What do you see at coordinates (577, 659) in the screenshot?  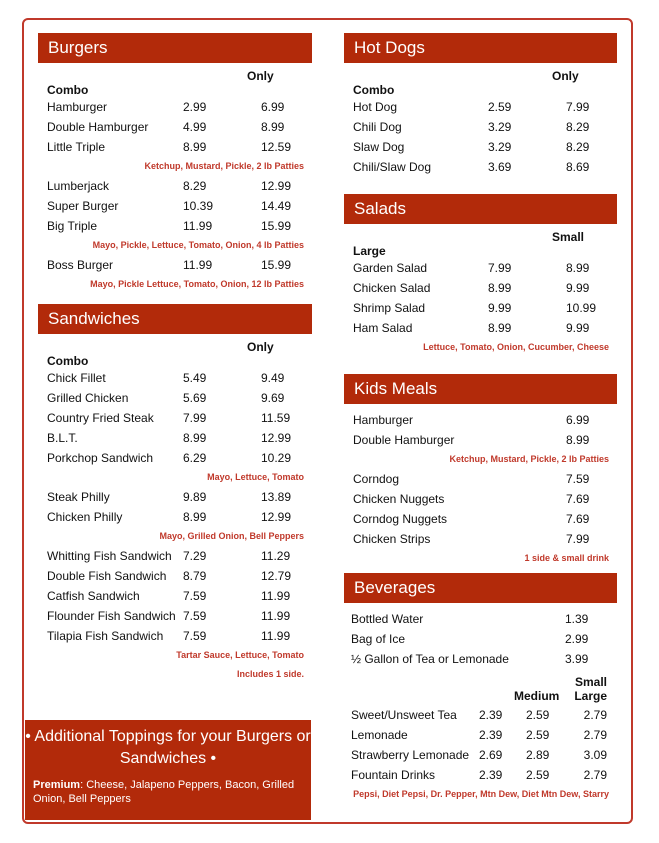 I see `item-price: 3.99` at bounding box center [577, 659].